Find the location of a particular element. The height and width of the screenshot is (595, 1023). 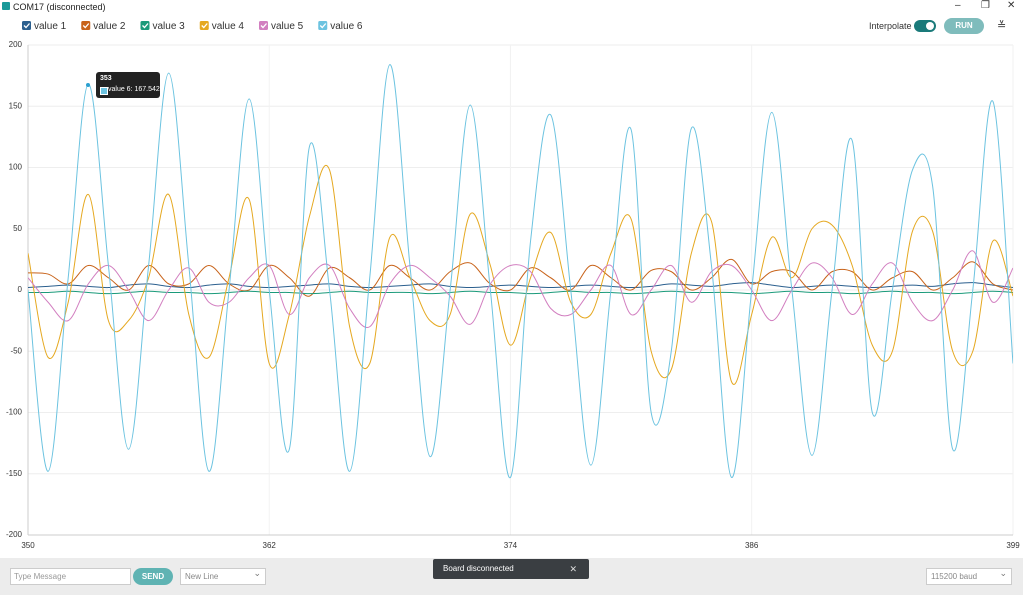

menu-icon: ≚ is located at coordinates (1002, 26).